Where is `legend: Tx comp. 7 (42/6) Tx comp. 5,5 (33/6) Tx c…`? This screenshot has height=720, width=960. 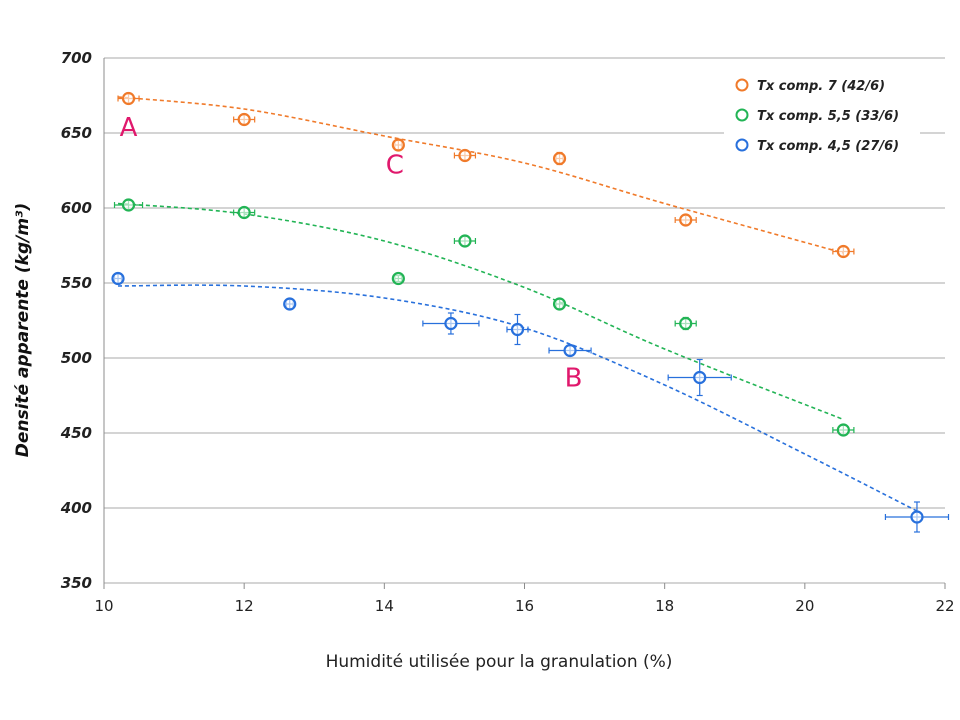 legend: Tx comp. 7 (42/6) Tx comp. 5,5 (33/6) Tx c… is located at coordinates (822, 114).